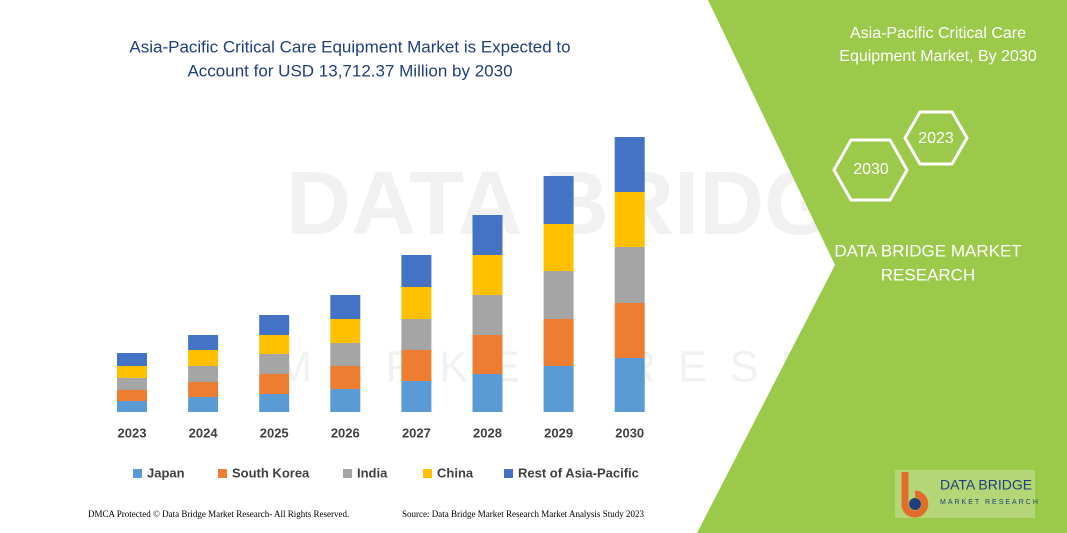 Image resolution: width=1067 pixels, height=533 pixels. I want to click on legend-label: China, so click(455, 472).